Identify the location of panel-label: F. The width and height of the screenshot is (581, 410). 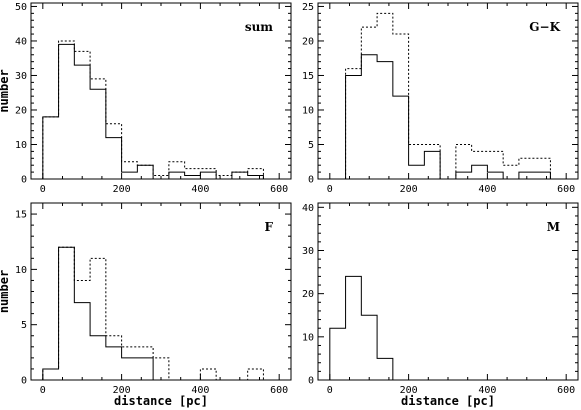
(268, 227).